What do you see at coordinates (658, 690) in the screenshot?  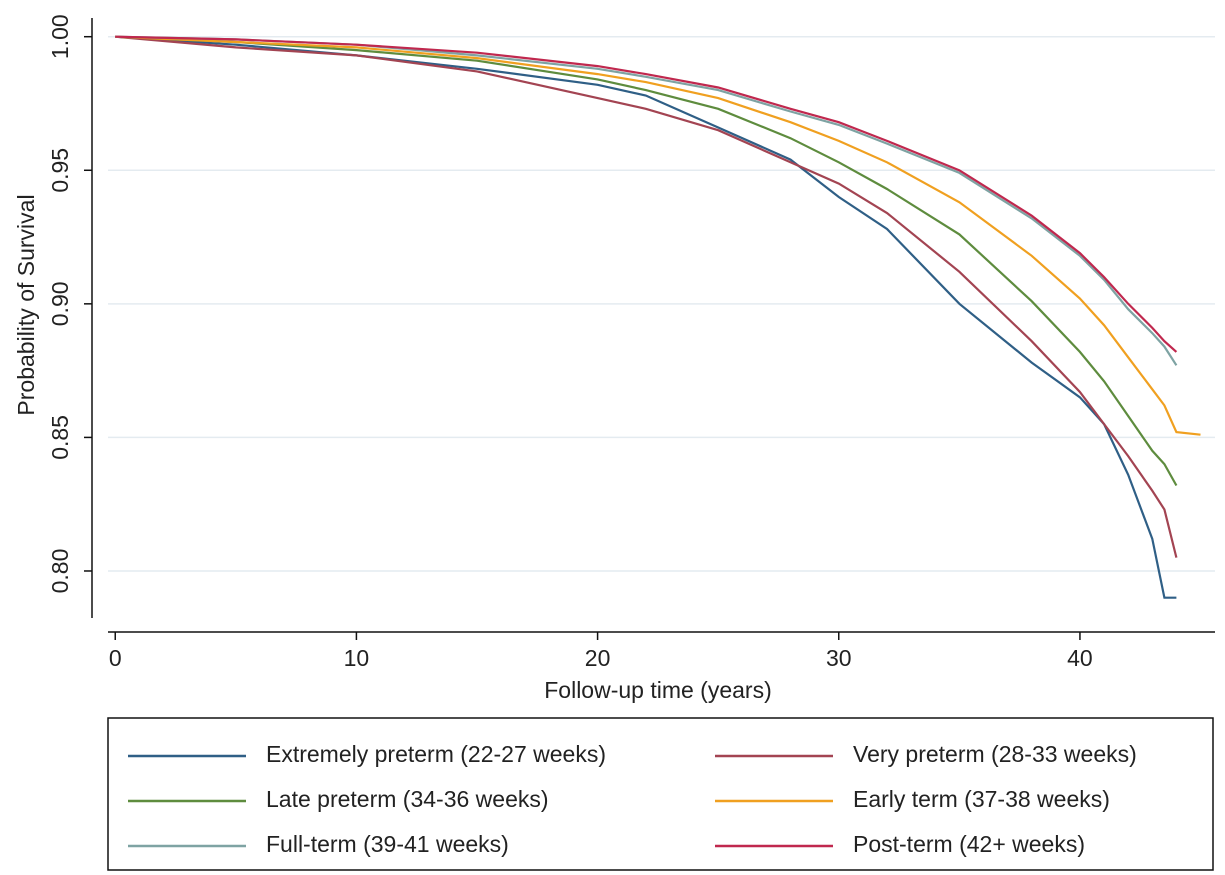 I see `x-axis-label: Follow-up time (years)` at bounding box center [658, 690].